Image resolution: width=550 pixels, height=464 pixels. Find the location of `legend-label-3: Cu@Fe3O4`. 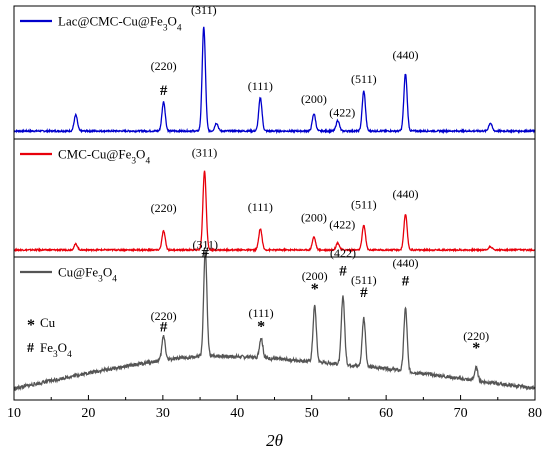

legend-label-3: Cu@Fe3O4 is located at coordinates (87, 275).